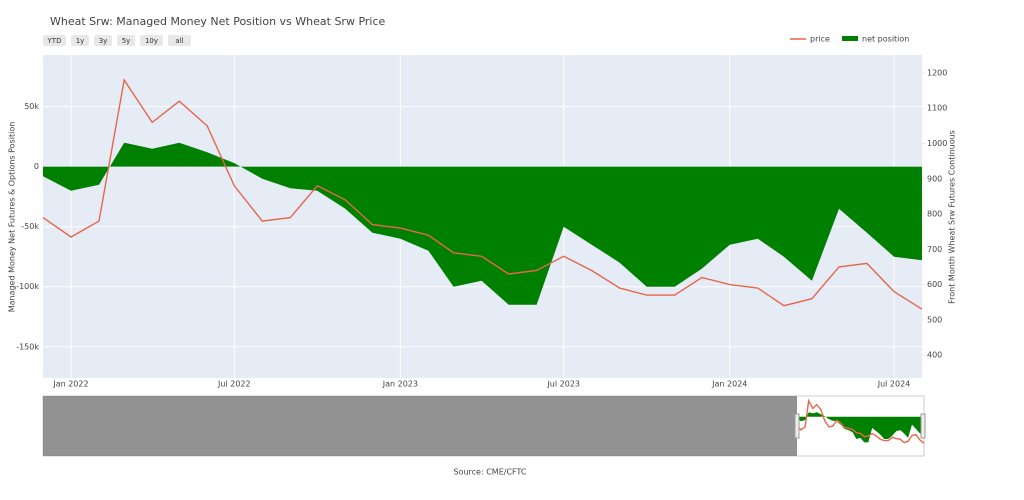 The width and height of the screenshot is (1024, 500). I want to click on legend-swatch, so click(850, 38).